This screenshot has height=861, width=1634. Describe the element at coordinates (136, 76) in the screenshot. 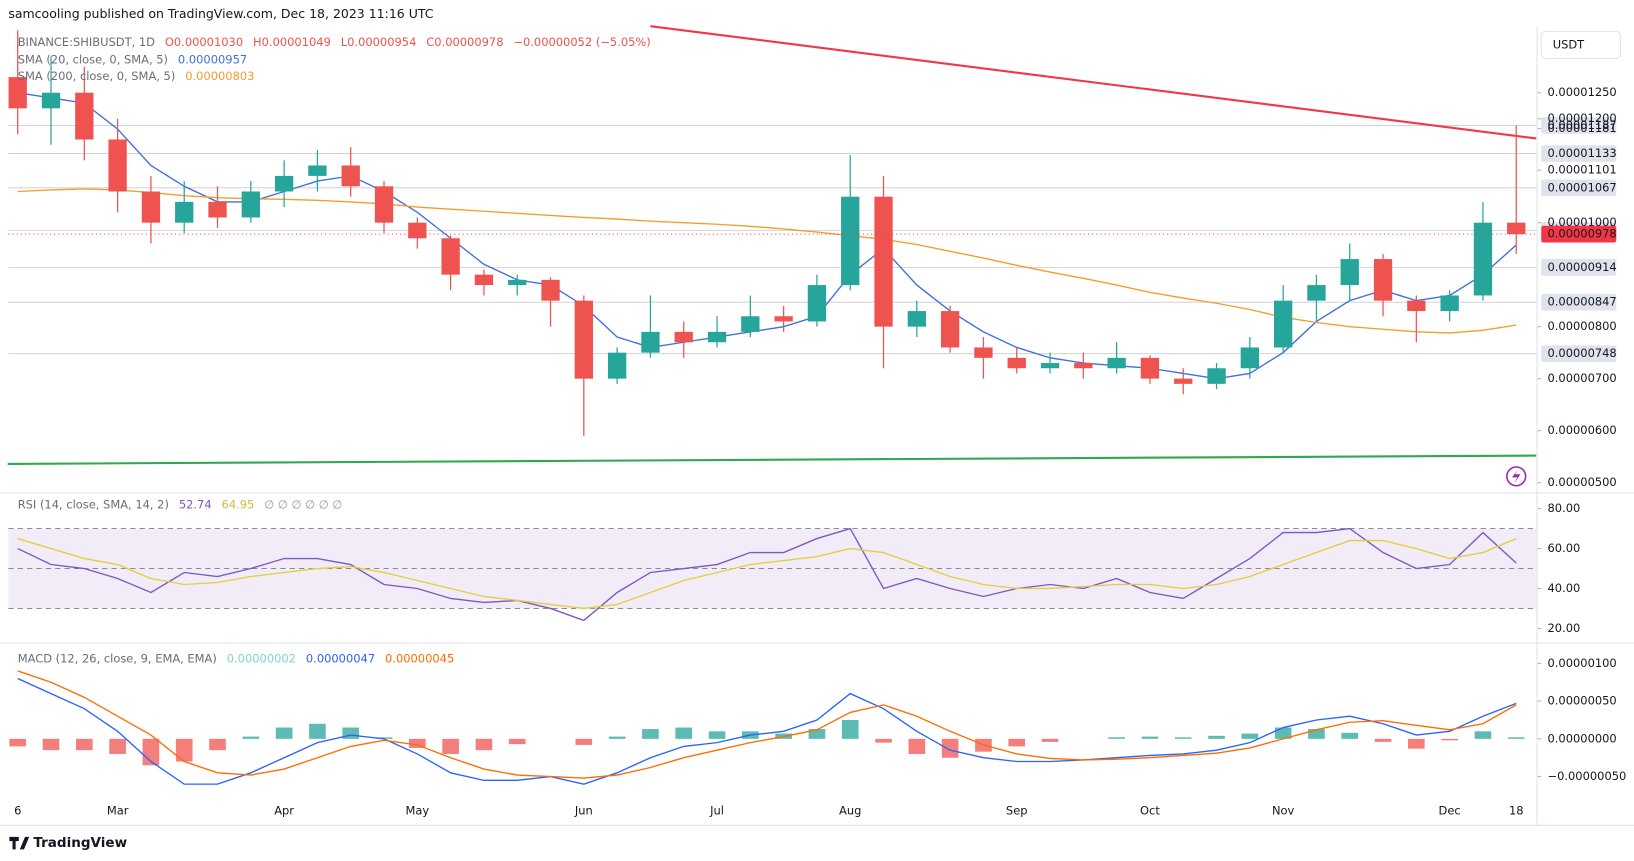

I see `sma-legend: SMA (200, close, 0, SMA, 5) 0.00000803` at that location.